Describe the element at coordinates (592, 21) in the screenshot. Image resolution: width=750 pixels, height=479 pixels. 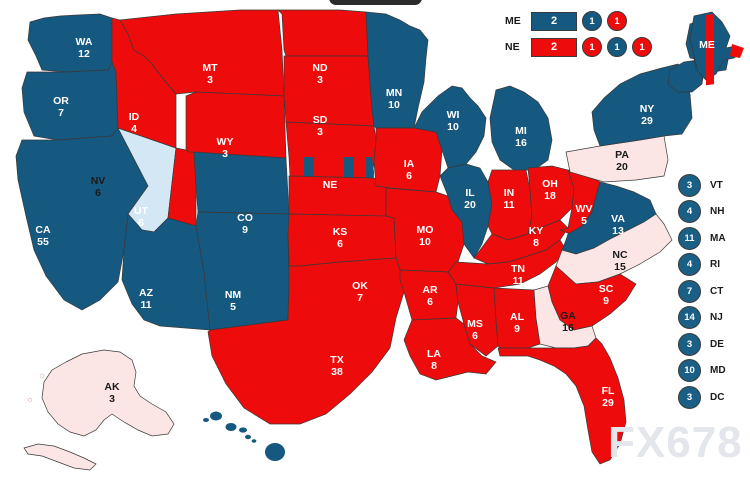
I see `legend-district-ME-1: 1` at that location.